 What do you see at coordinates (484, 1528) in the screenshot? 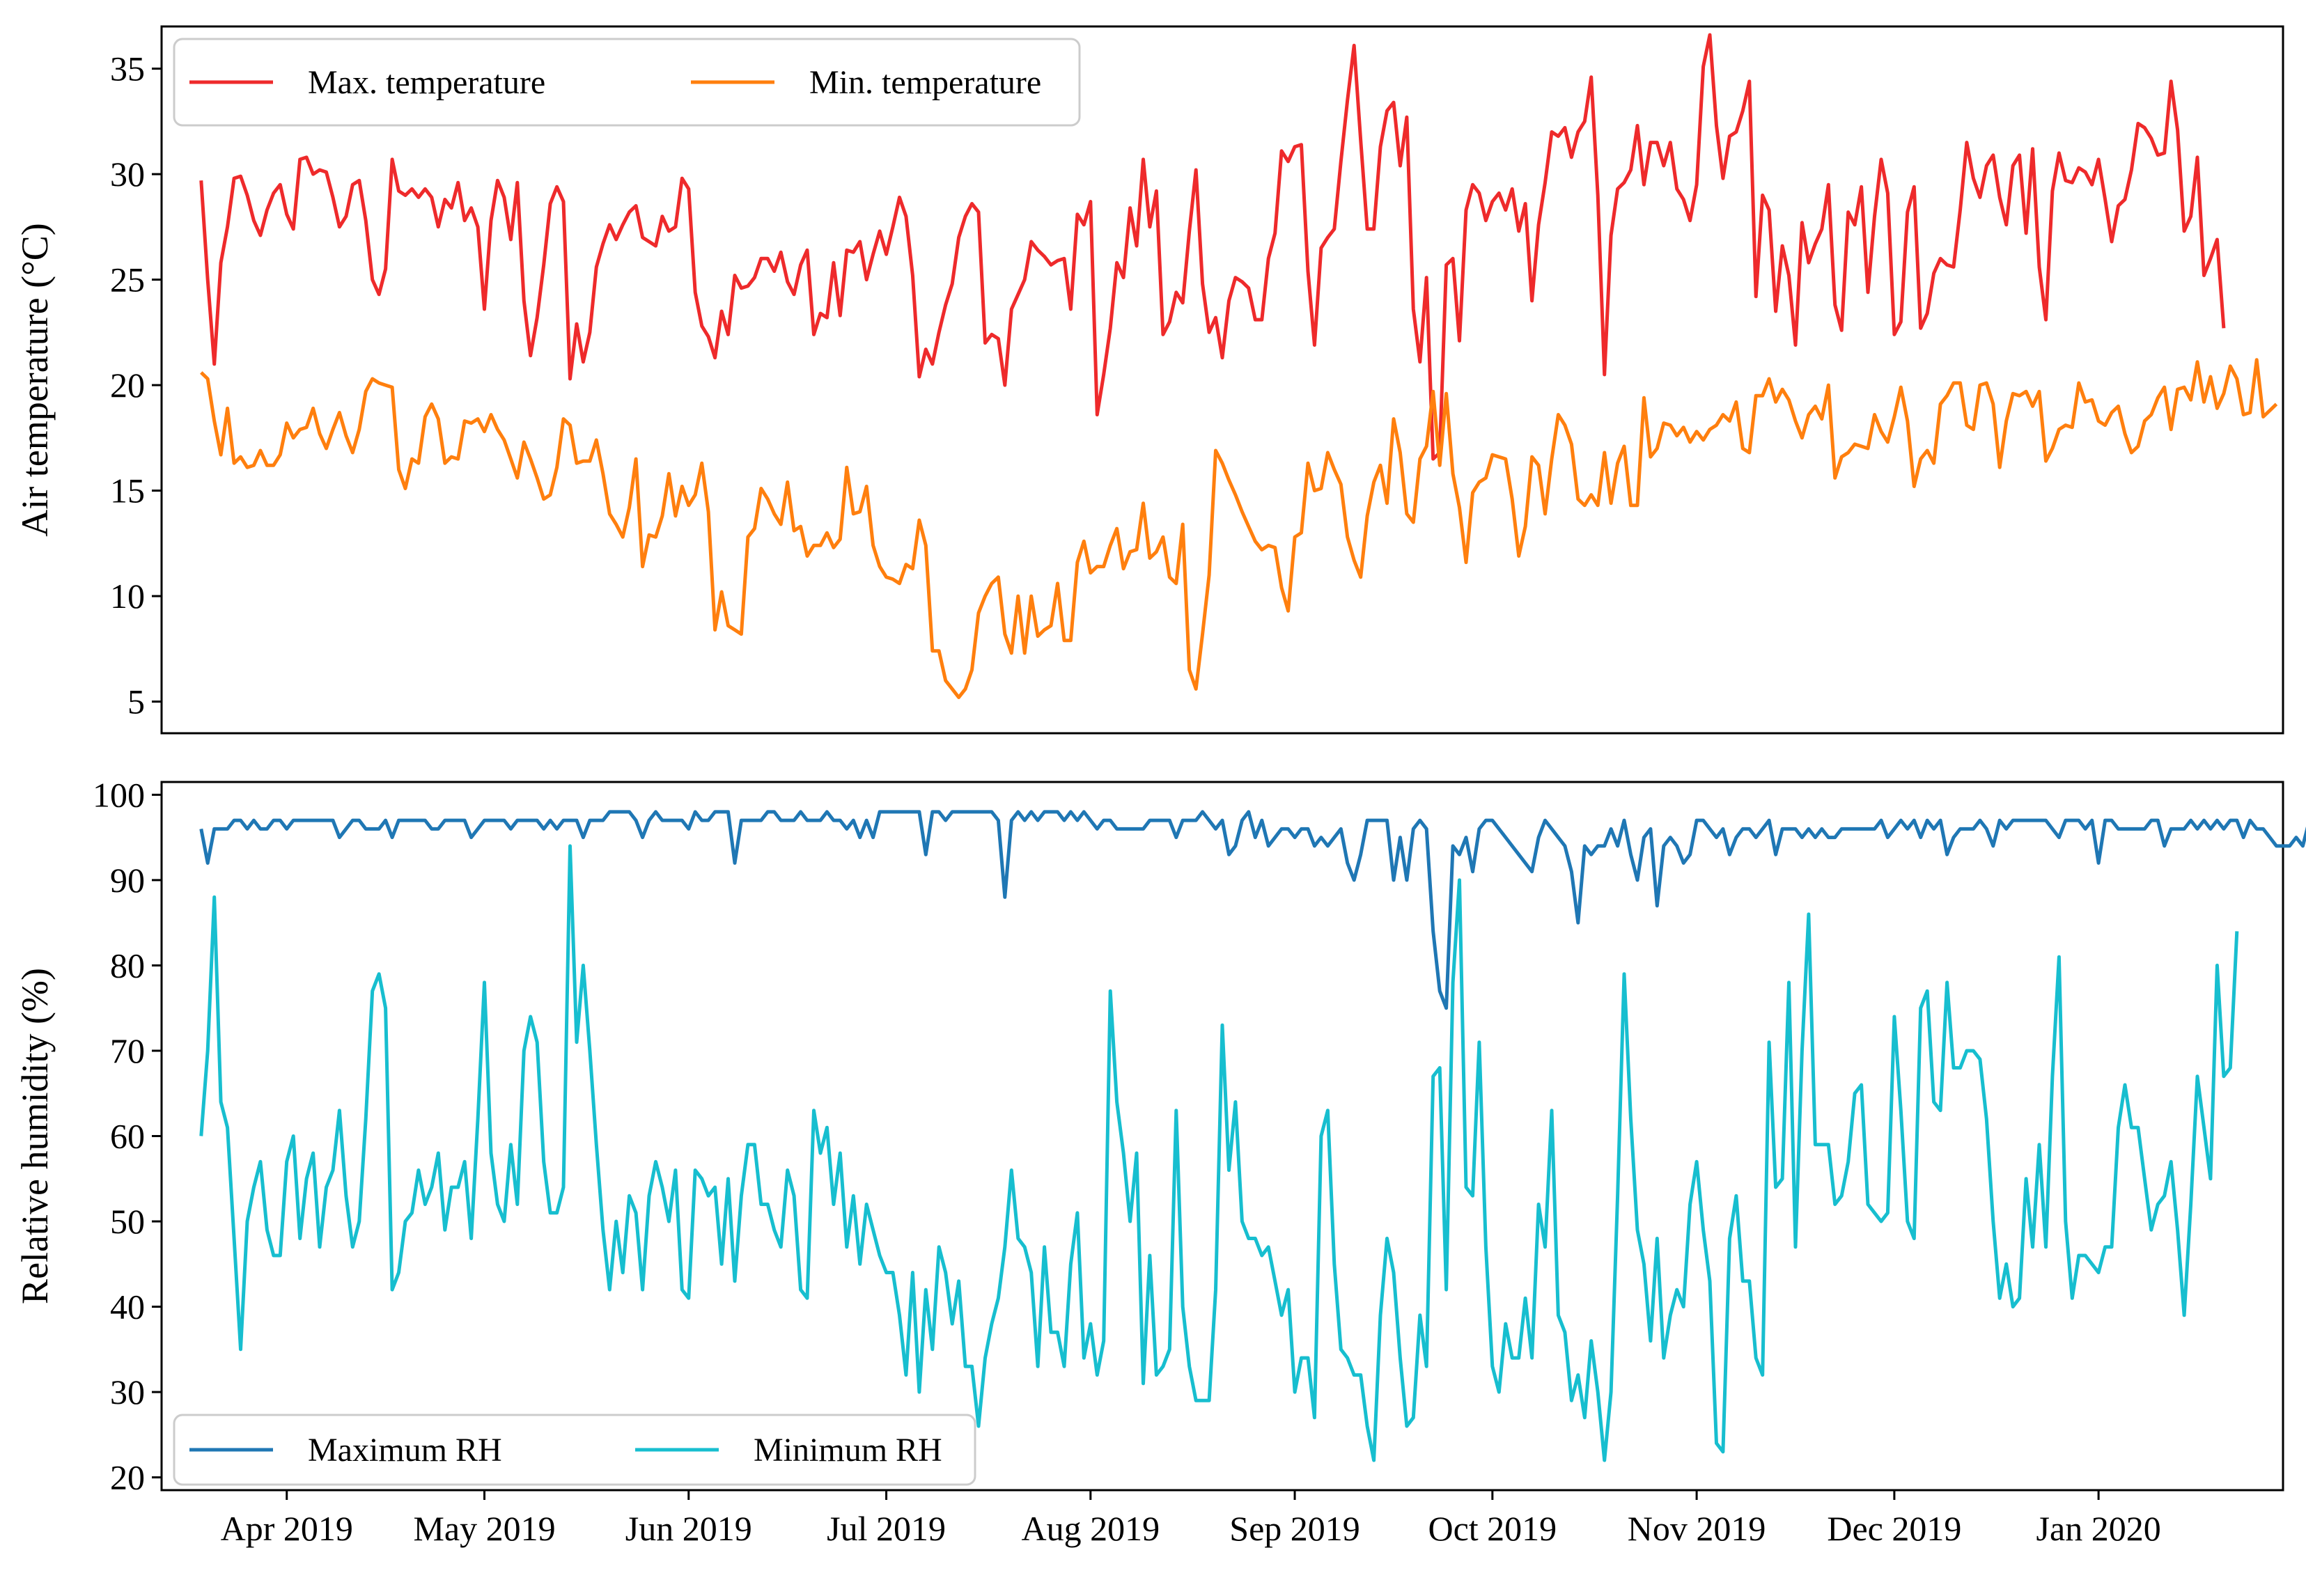
I see `x-tick-label: May 2019` at bounding box center [484, 1528].